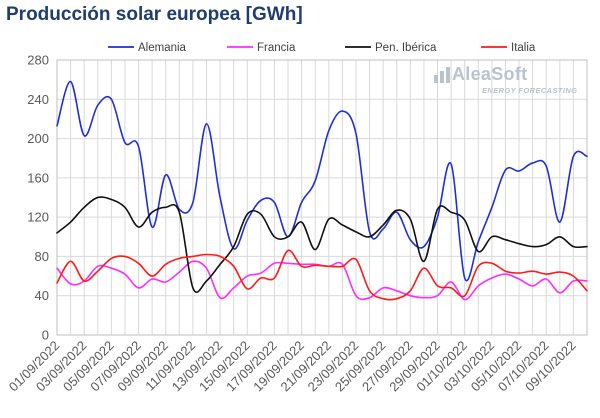 The width and height of the screenshot is (600, 418). What do you see at coordinates (38, 217) in the screenshot?
I see `y-tick-label: 120` at bounding box center [38, 217].